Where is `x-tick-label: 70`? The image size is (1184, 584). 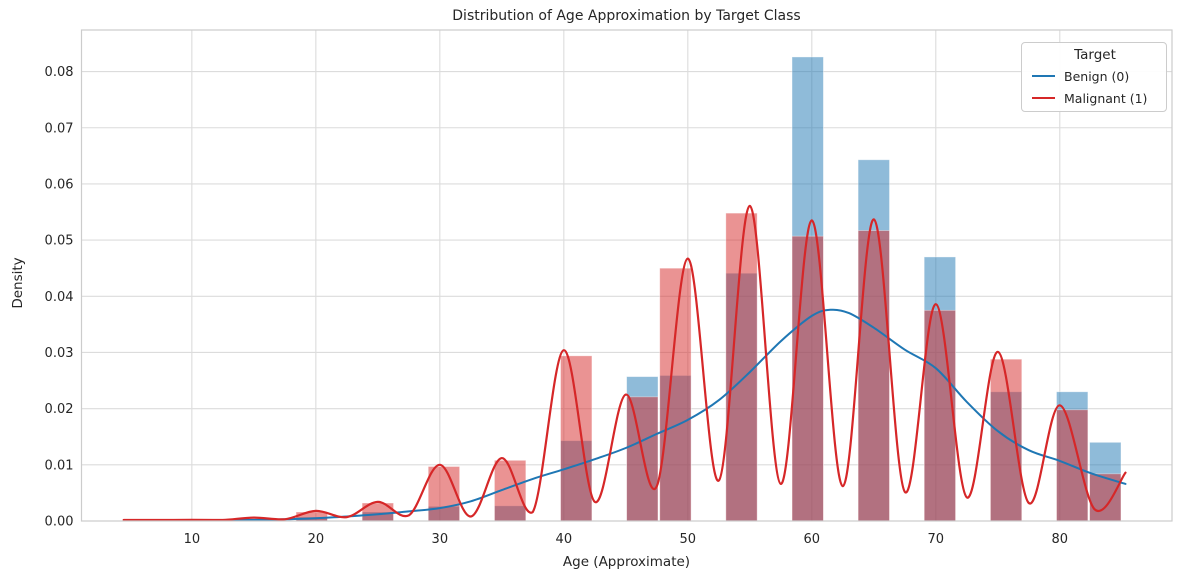
x-tick-label: 70 is located at coordinates (936, 539).